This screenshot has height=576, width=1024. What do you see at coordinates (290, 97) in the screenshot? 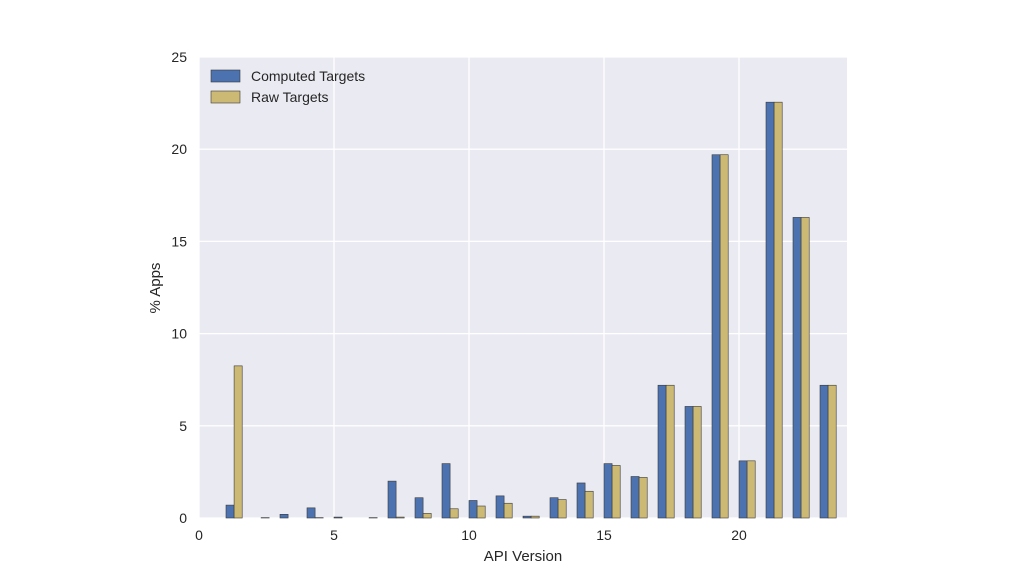
I see `legend-label-raw: Raw Targets` at bounding box center [290, 97].